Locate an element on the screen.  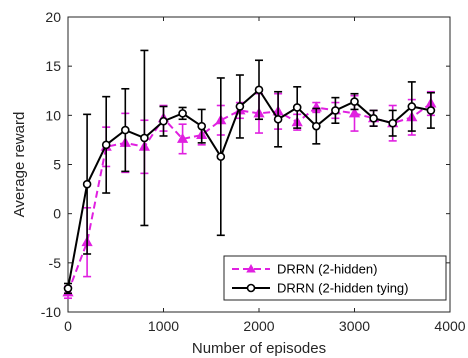
legend-label-drrn-2-hidden-tying: DRRN (2-hidden tying) is located at coordinates (343, 288).